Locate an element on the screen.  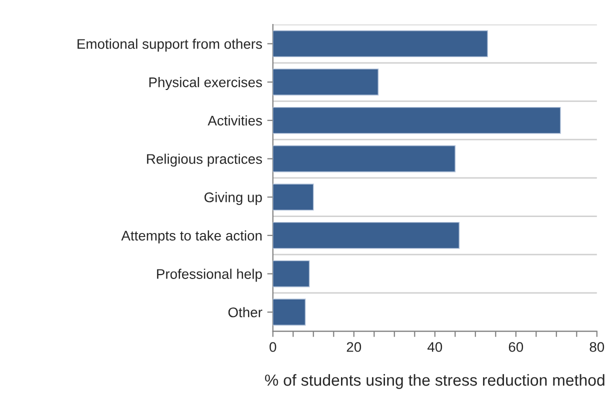
y-tick-label: Religious practices is located at coordinates (204, 160).